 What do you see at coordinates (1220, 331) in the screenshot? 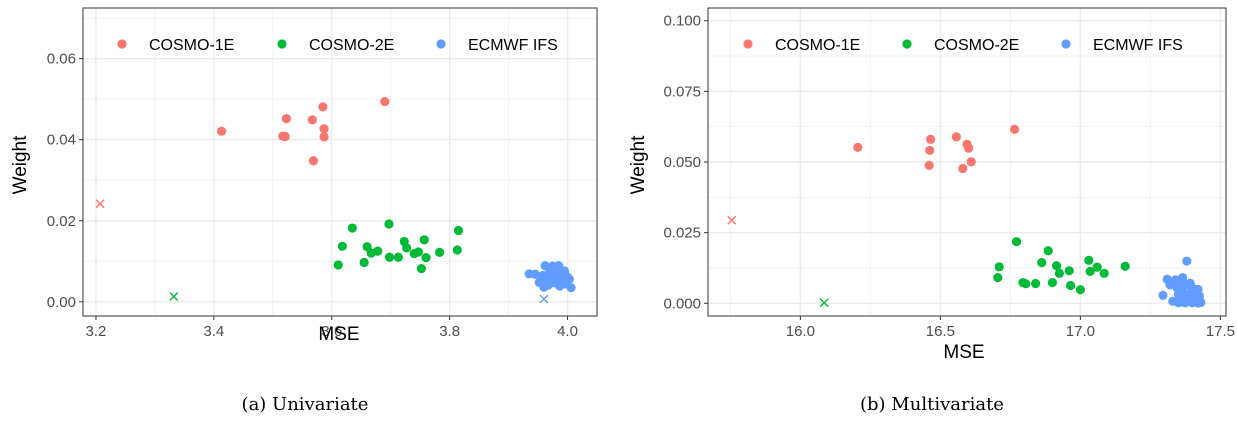
I see `x-tick-label: 17.5` at bounding box center [1220, 331].